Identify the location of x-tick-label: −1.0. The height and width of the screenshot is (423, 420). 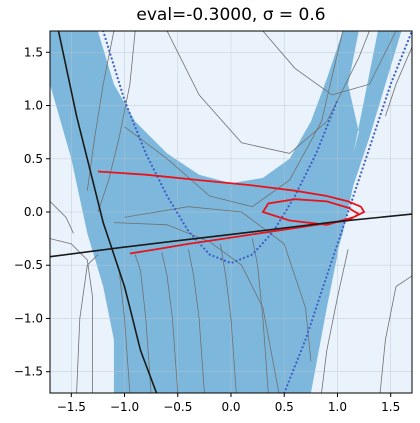
(124, 407).